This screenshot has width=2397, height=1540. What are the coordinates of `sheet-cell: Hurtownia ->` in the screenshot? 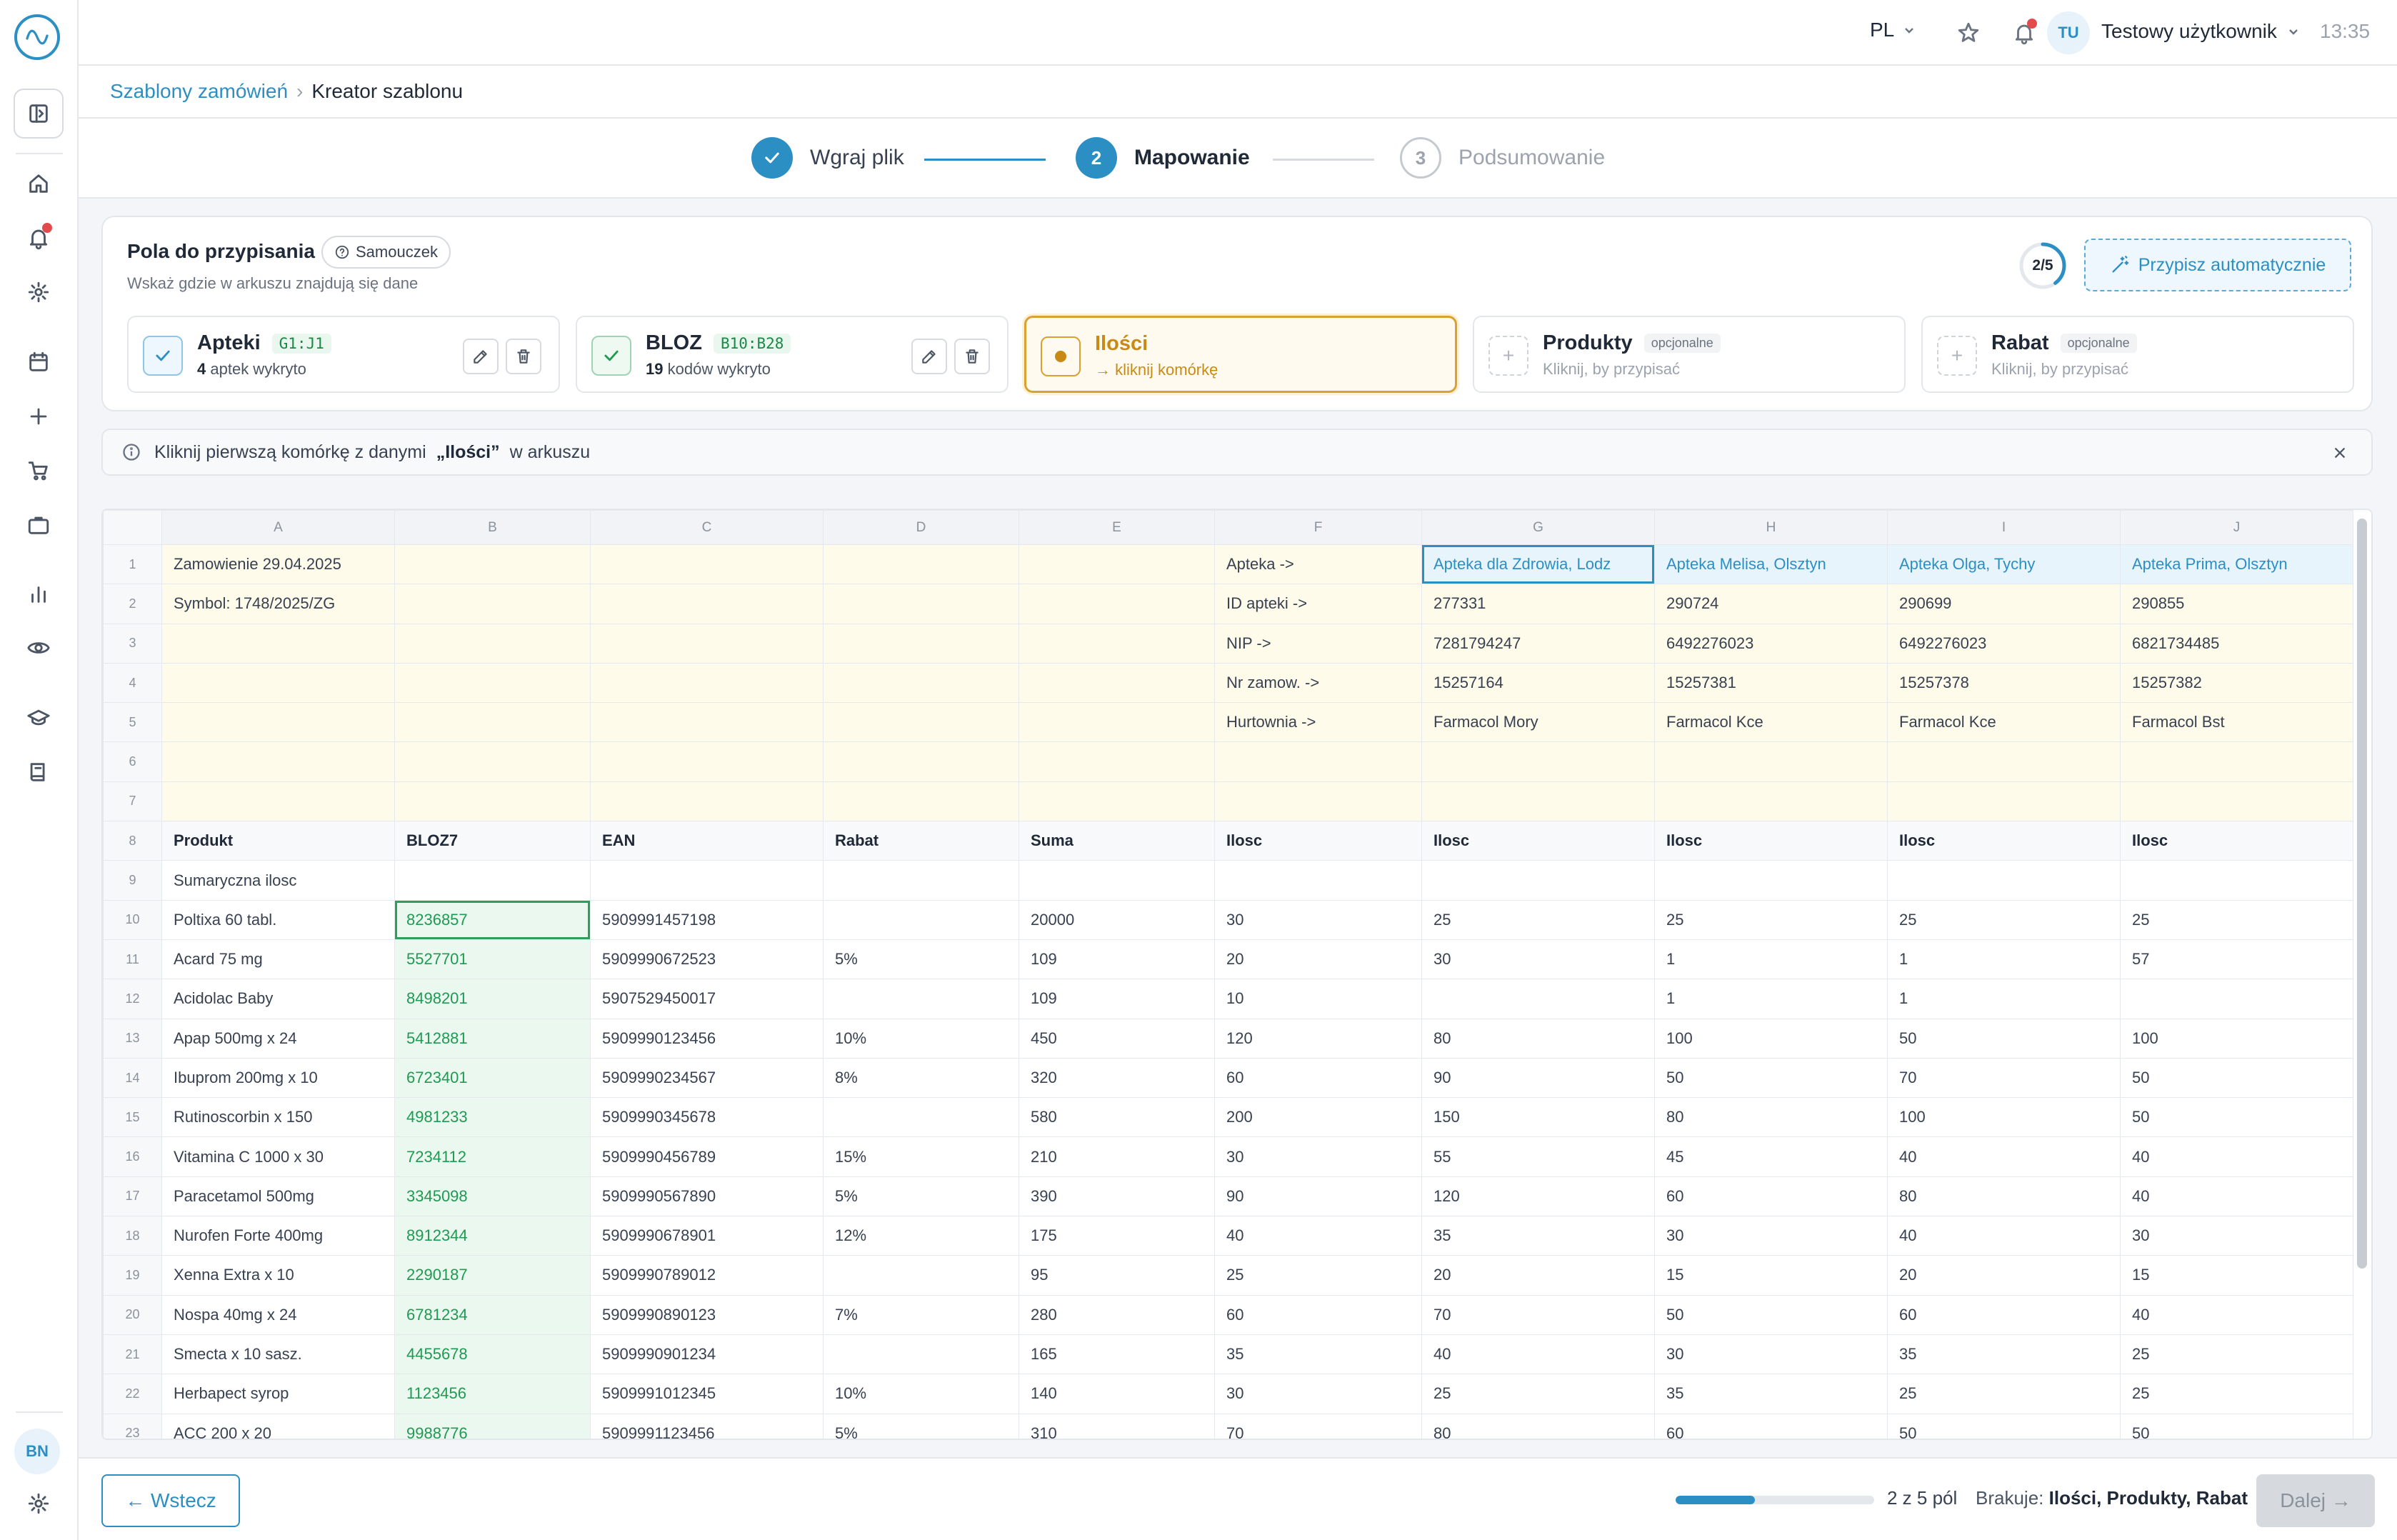 It's located at (1318, 722).